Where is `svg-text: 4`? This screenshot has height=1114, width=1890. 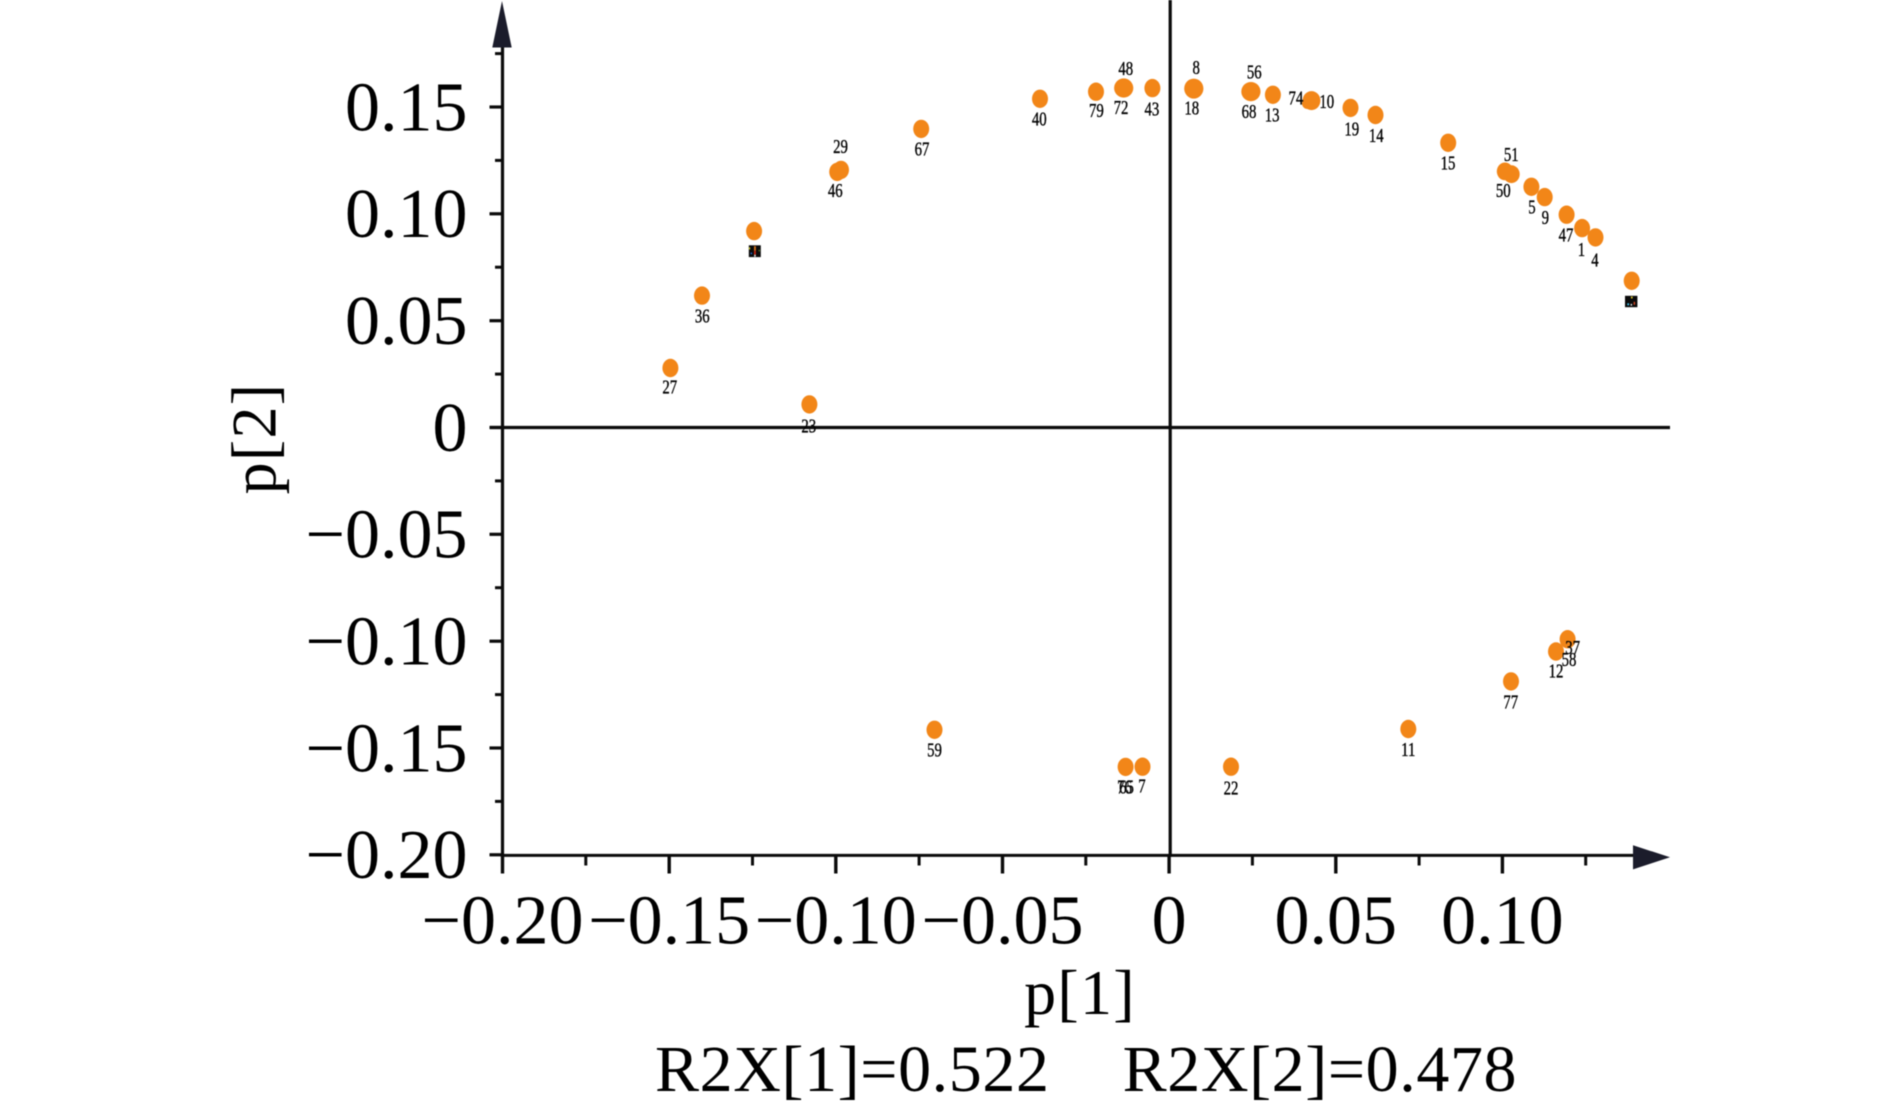 svg-text: 4 is located at coordinates (1595, 259).